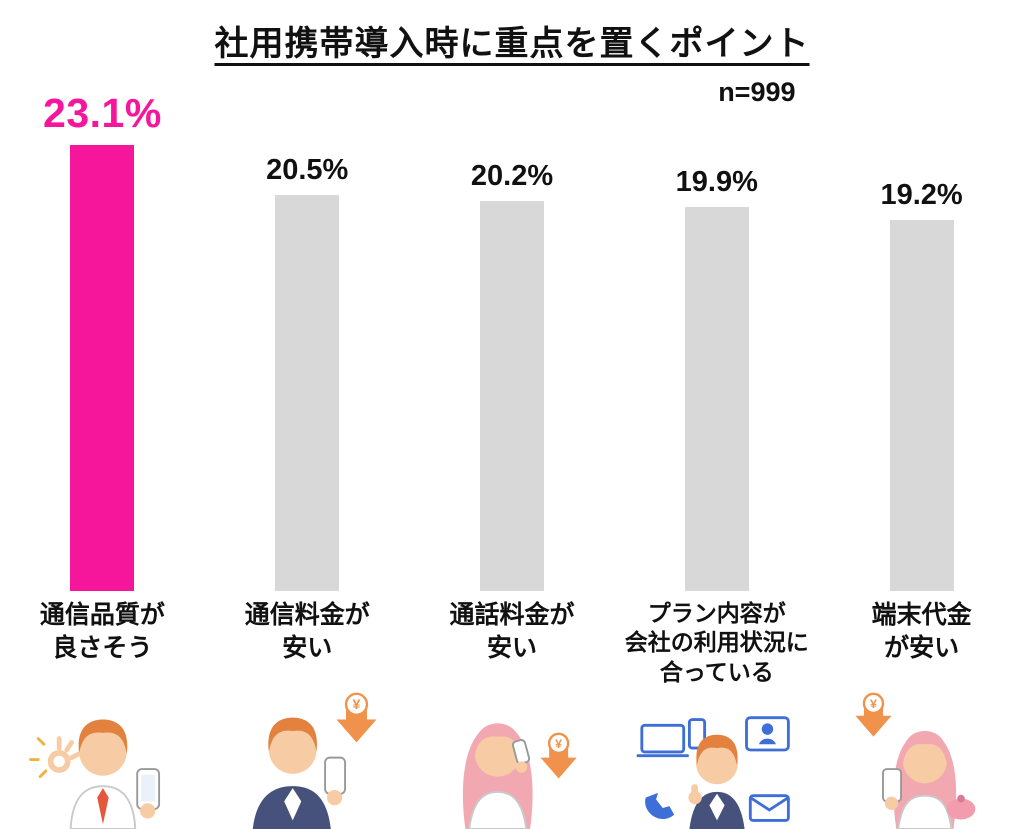 The width and height of the screenshot is (1024, 829). I want to click on illustration-man-ok-sign-with-phone, so click(102, 759).